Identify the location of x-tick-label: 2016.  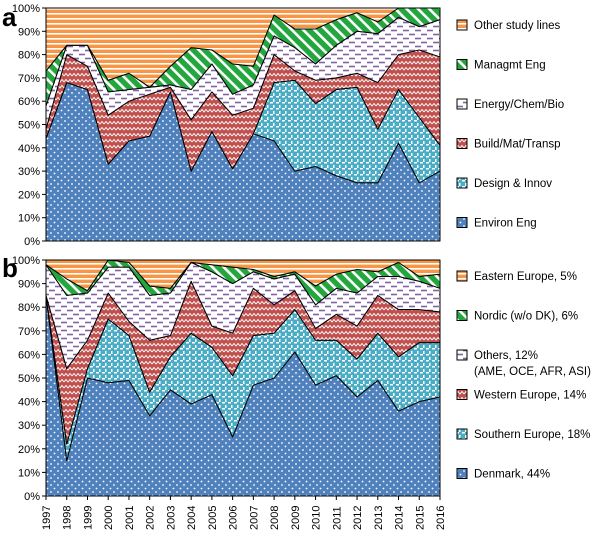
(441, 518).